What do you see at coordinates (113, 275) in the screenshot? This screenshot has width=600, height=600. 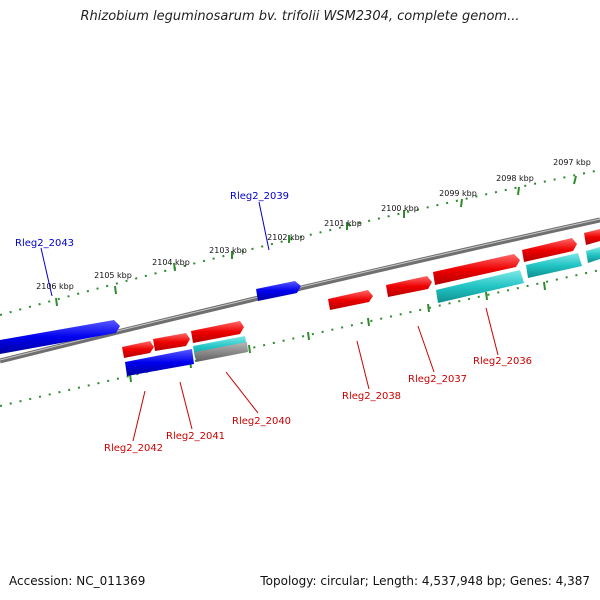 I see `scale-label: 2105 kbp` at bounding box center [113, 275].